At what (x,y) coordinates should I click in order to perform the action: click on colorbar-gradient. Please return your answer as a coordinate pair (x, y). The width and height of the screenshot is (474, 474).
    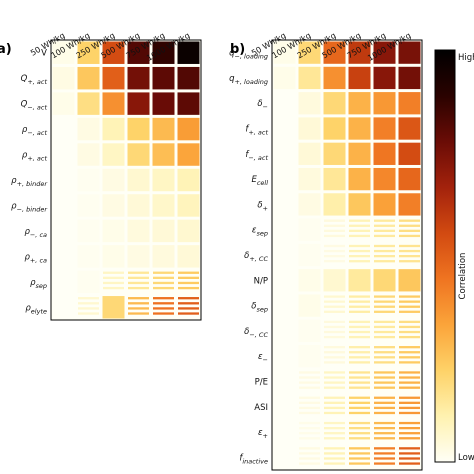
    Looking at the image, I should click on (445, 256).